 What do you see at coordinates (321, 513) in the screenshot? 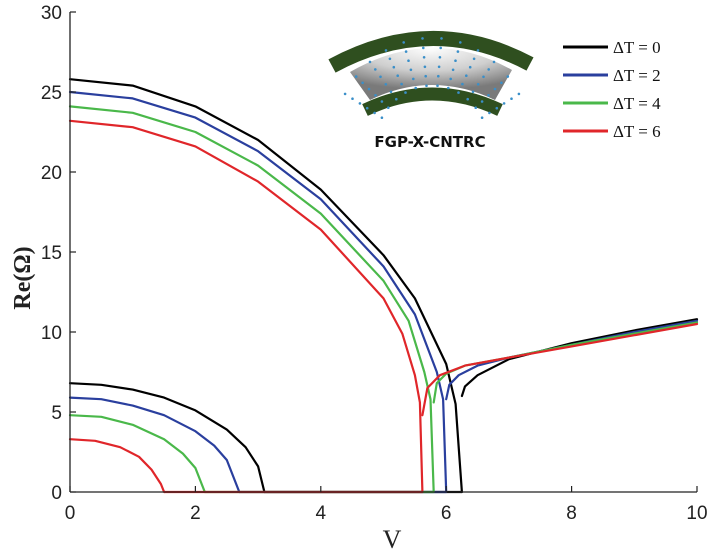
I see `x-tick-label: 4` at bounding box center [321, 513].